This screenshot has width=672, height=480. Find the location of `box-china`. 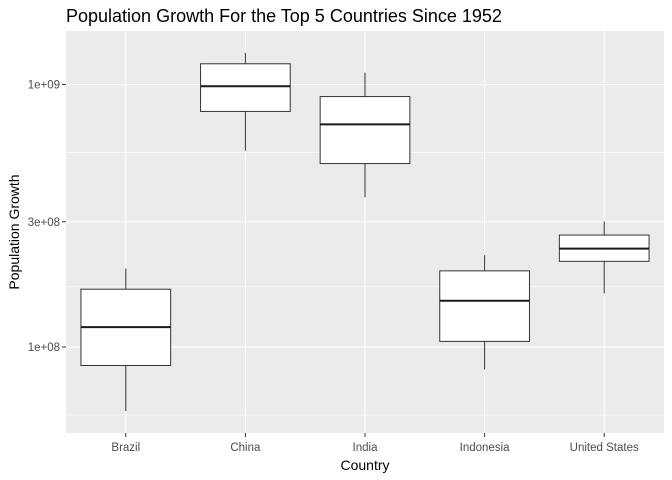

box-china is located at coordinates (245, 101).